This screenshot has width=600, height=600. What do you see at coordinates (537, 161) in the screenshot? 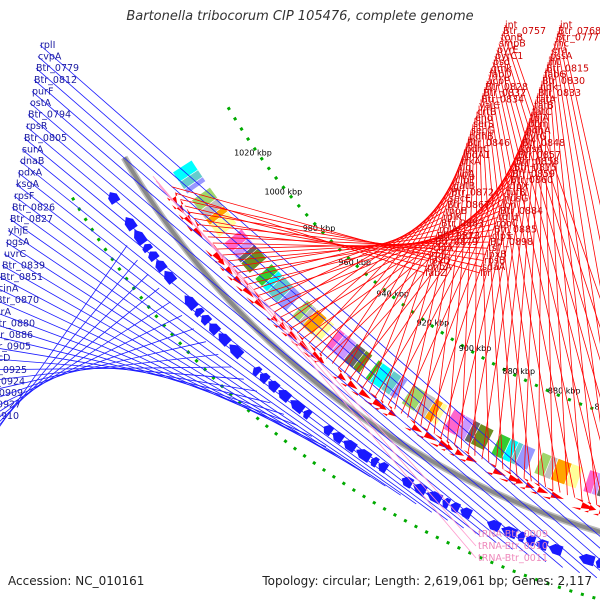
I see `gene-label: Btr_0858` at bounding box center [537, 161].